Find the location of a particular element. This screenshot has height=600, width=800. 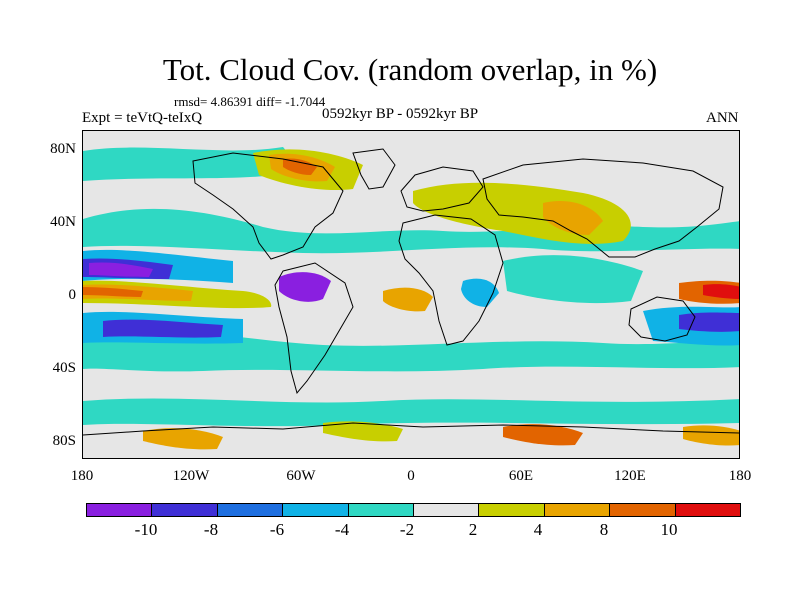

europe-coast is located at coordinates (442, 189).